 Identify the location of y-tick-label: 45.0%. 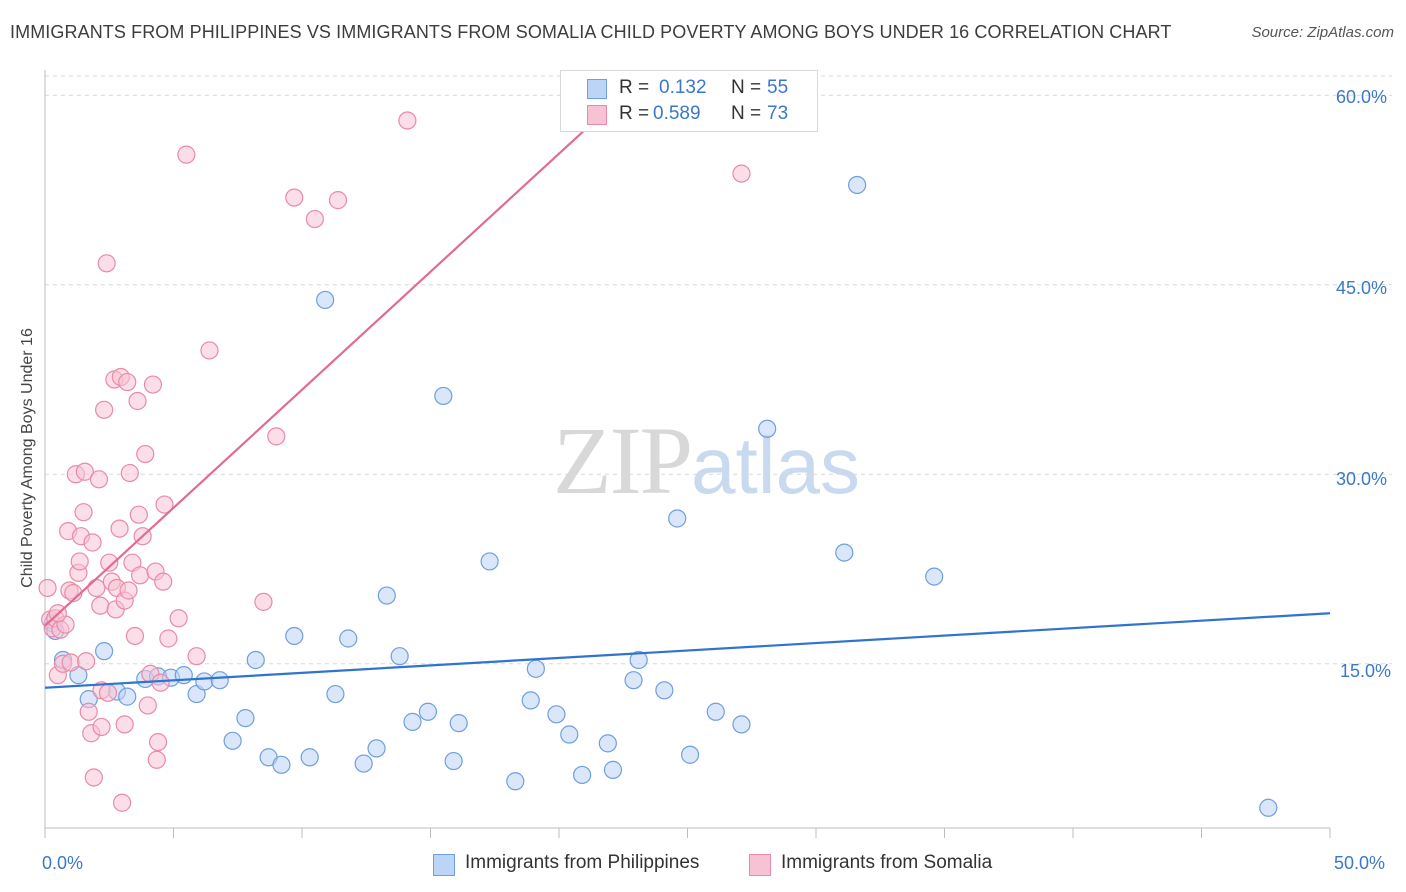
(1362, 288).